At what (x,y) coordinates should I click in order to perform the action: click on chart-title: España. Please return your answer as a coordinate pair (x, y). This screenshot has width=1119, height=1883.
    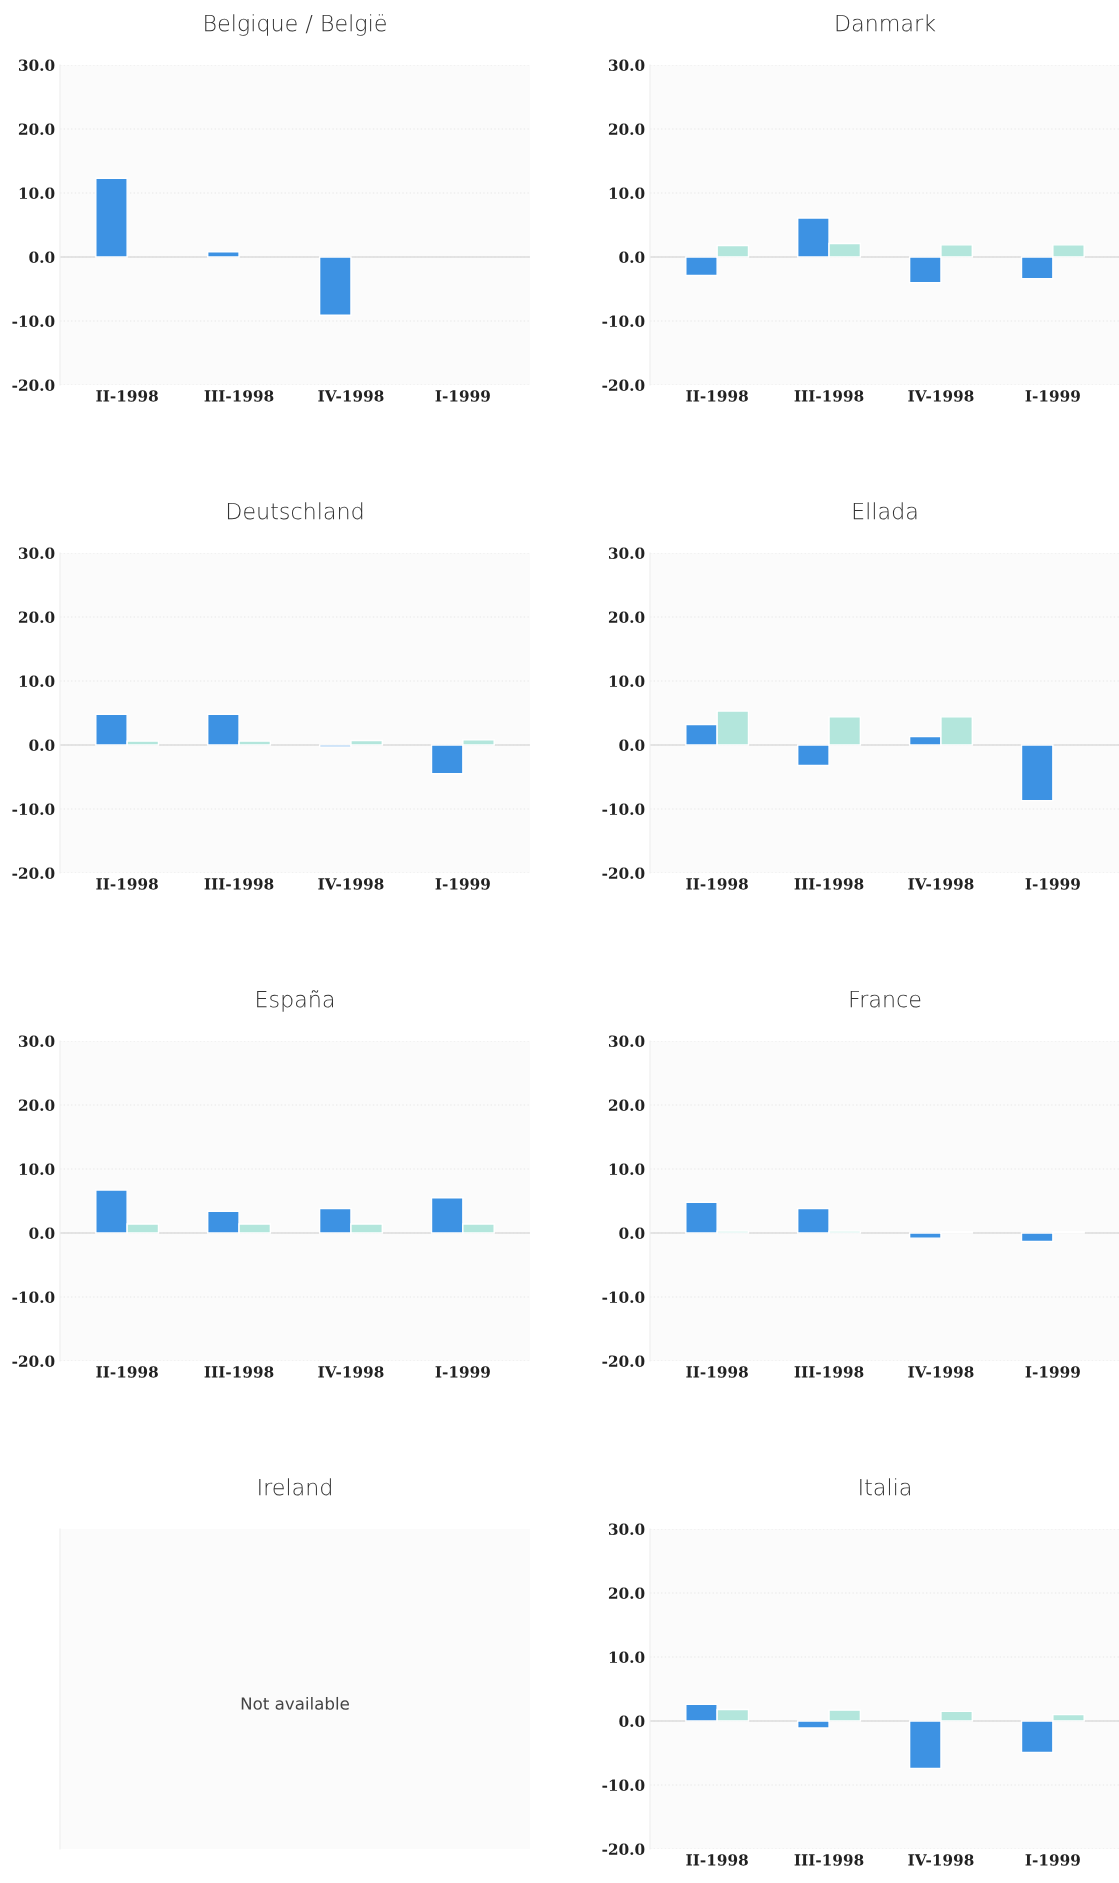
    Looking at the image, I should click on (295, 1001).